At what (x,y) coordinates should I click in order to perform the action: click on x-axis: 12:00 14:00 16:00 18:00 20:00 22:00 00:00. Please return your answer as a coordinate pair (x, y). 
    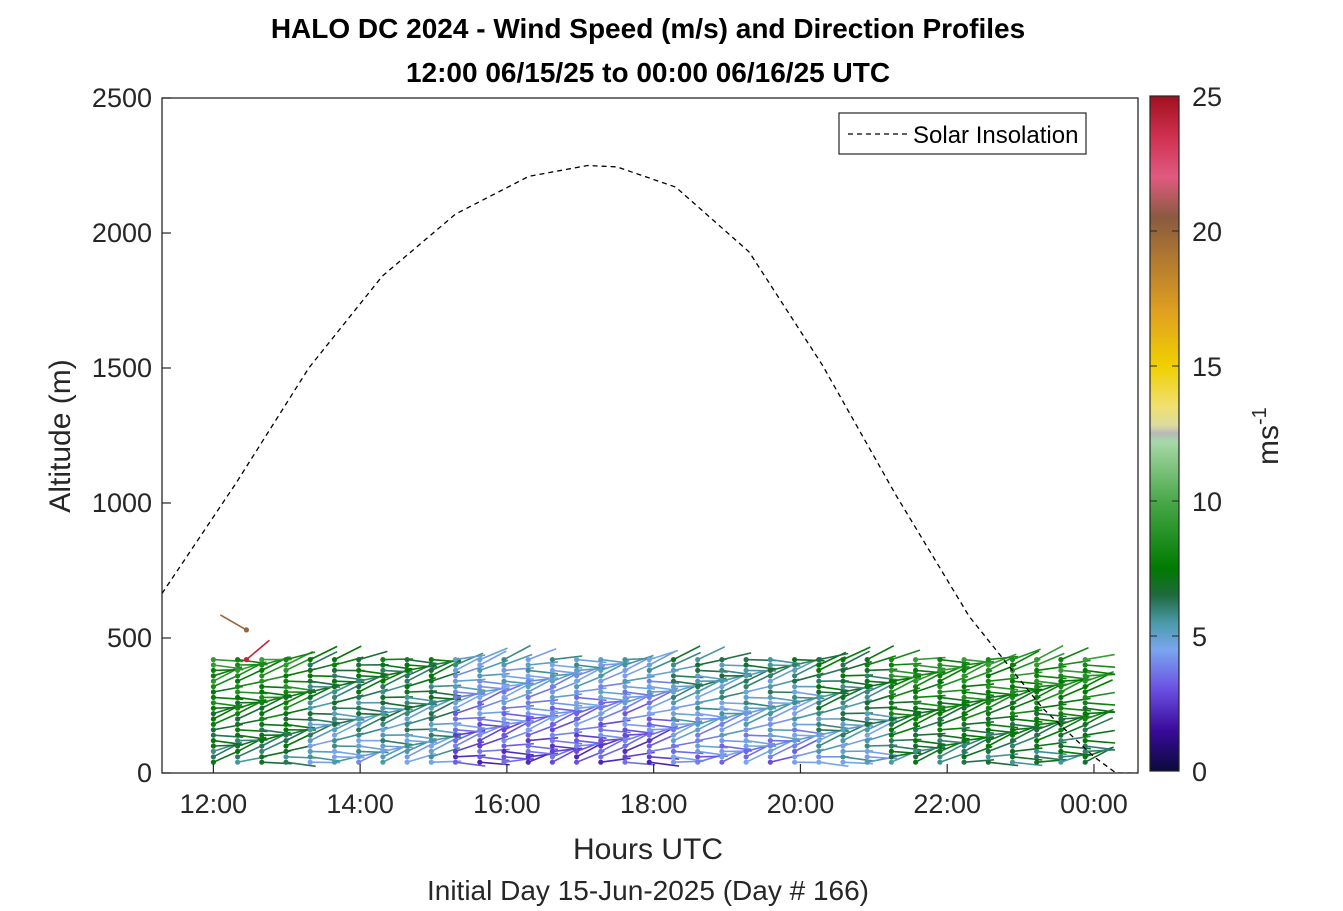
    Looking at the image, I should click on (654, 791).